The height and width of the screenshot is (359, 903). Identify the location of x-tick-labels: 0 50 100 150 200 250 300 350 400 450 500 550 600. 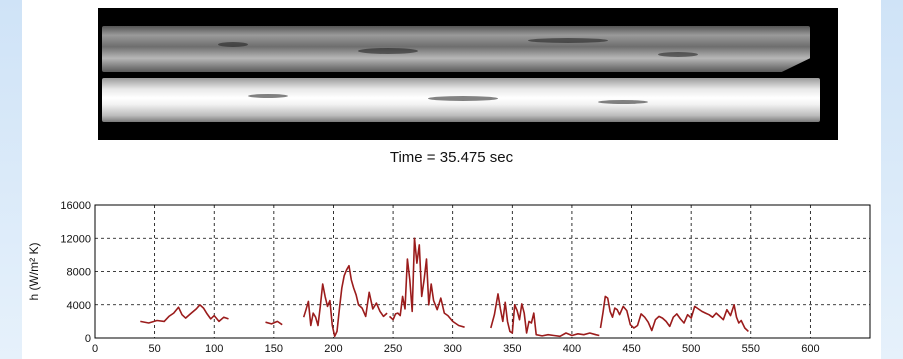
(456, 349).